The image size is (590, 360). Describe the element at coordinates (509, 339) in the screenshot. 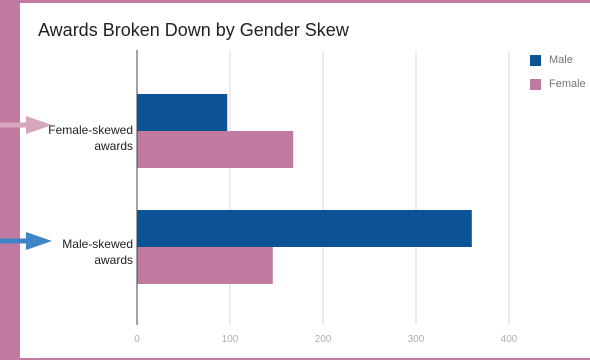

I see `x-tick-label: 400` at that location.